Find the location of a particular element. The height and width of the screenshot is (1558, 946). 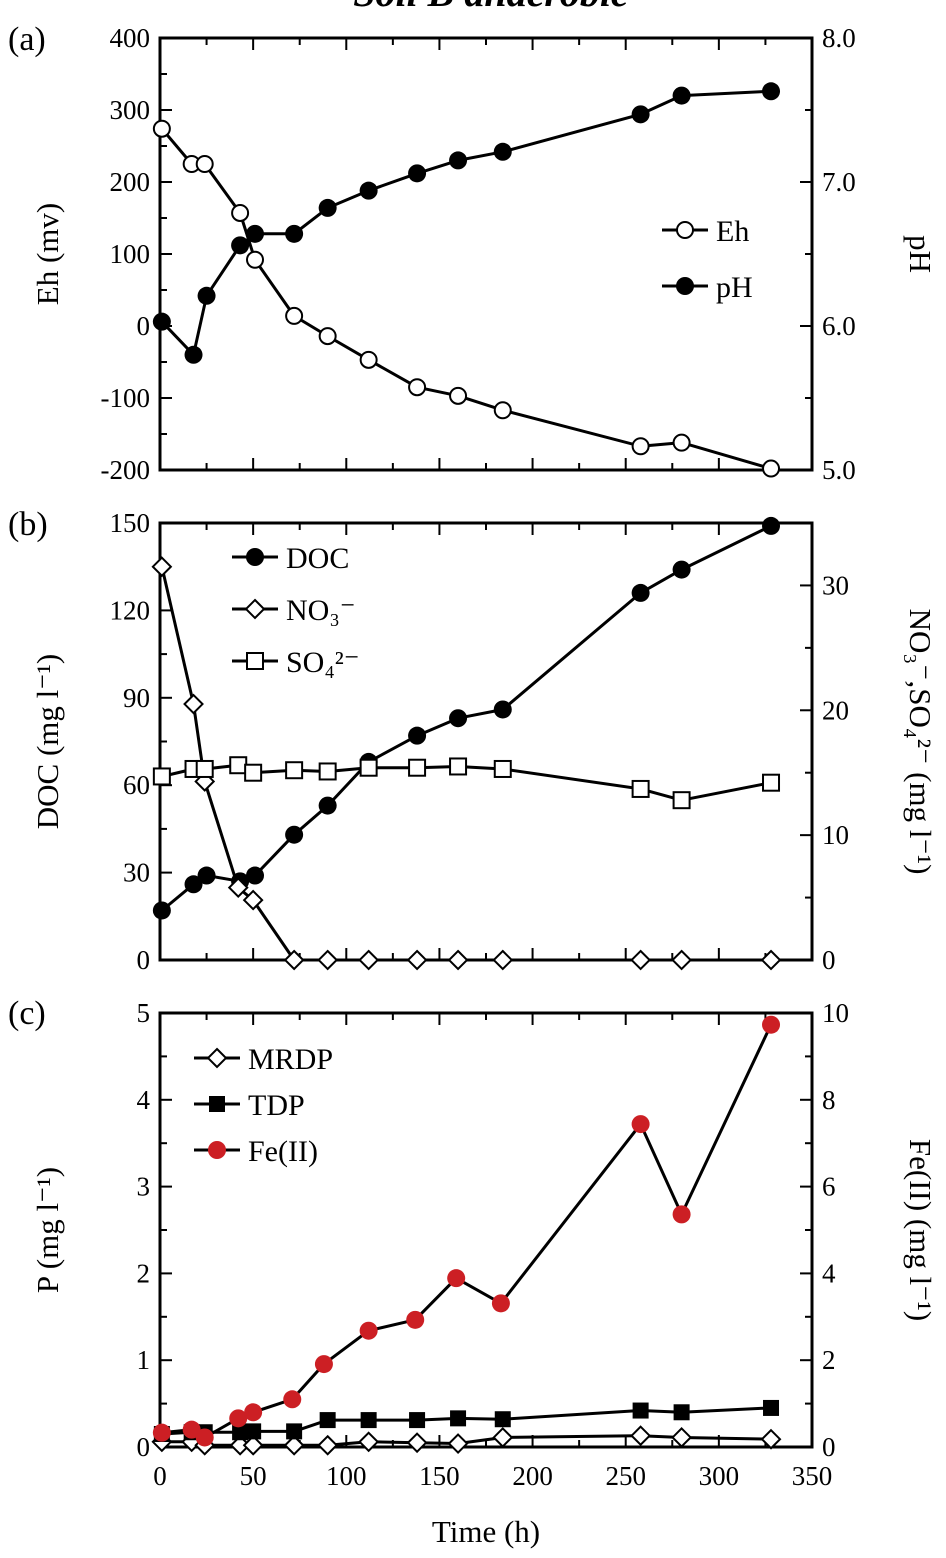

y-left-tick-label: 90 is located at coordinates (136, 698).